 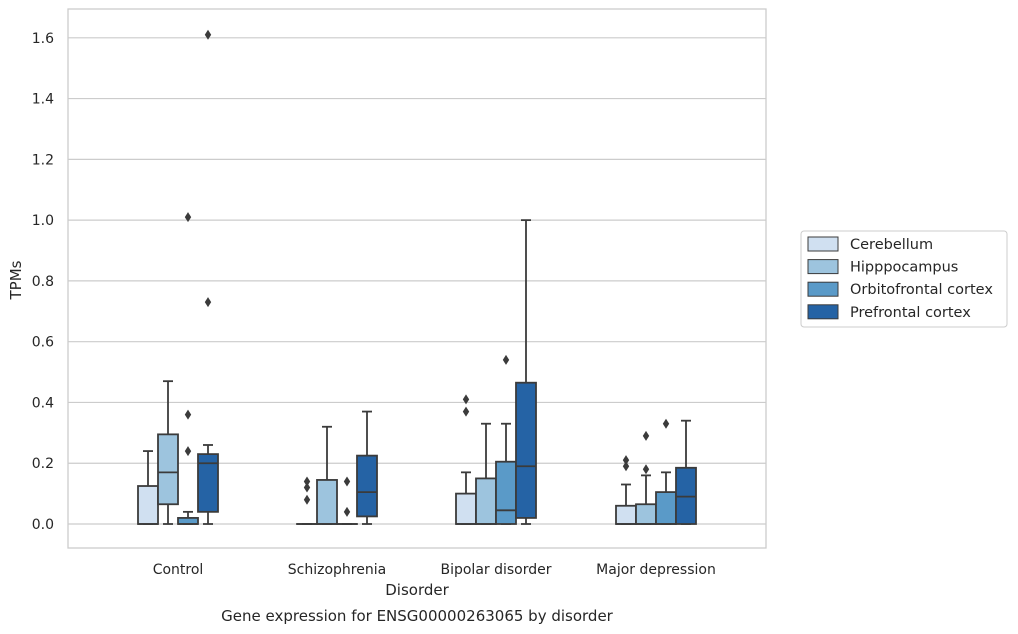 I want to click on y-tick-label: 1.4, so click(x=43, y=100).